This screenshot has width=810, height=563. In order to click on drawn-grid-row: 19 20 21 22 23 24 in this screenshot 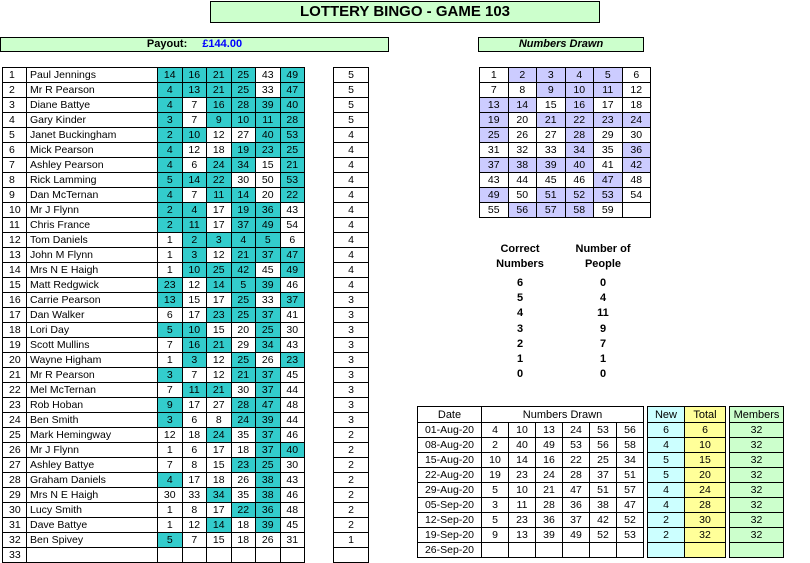, I will do `click(565, 120)`.